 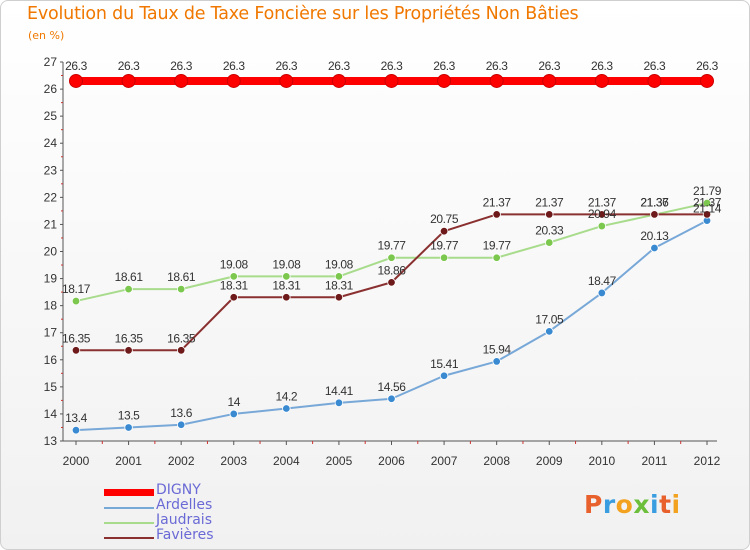 What do you see at coordinates (51, 252) in the screenshot?
I see `y-tick-label: 20` at bounding box center [51, 252].